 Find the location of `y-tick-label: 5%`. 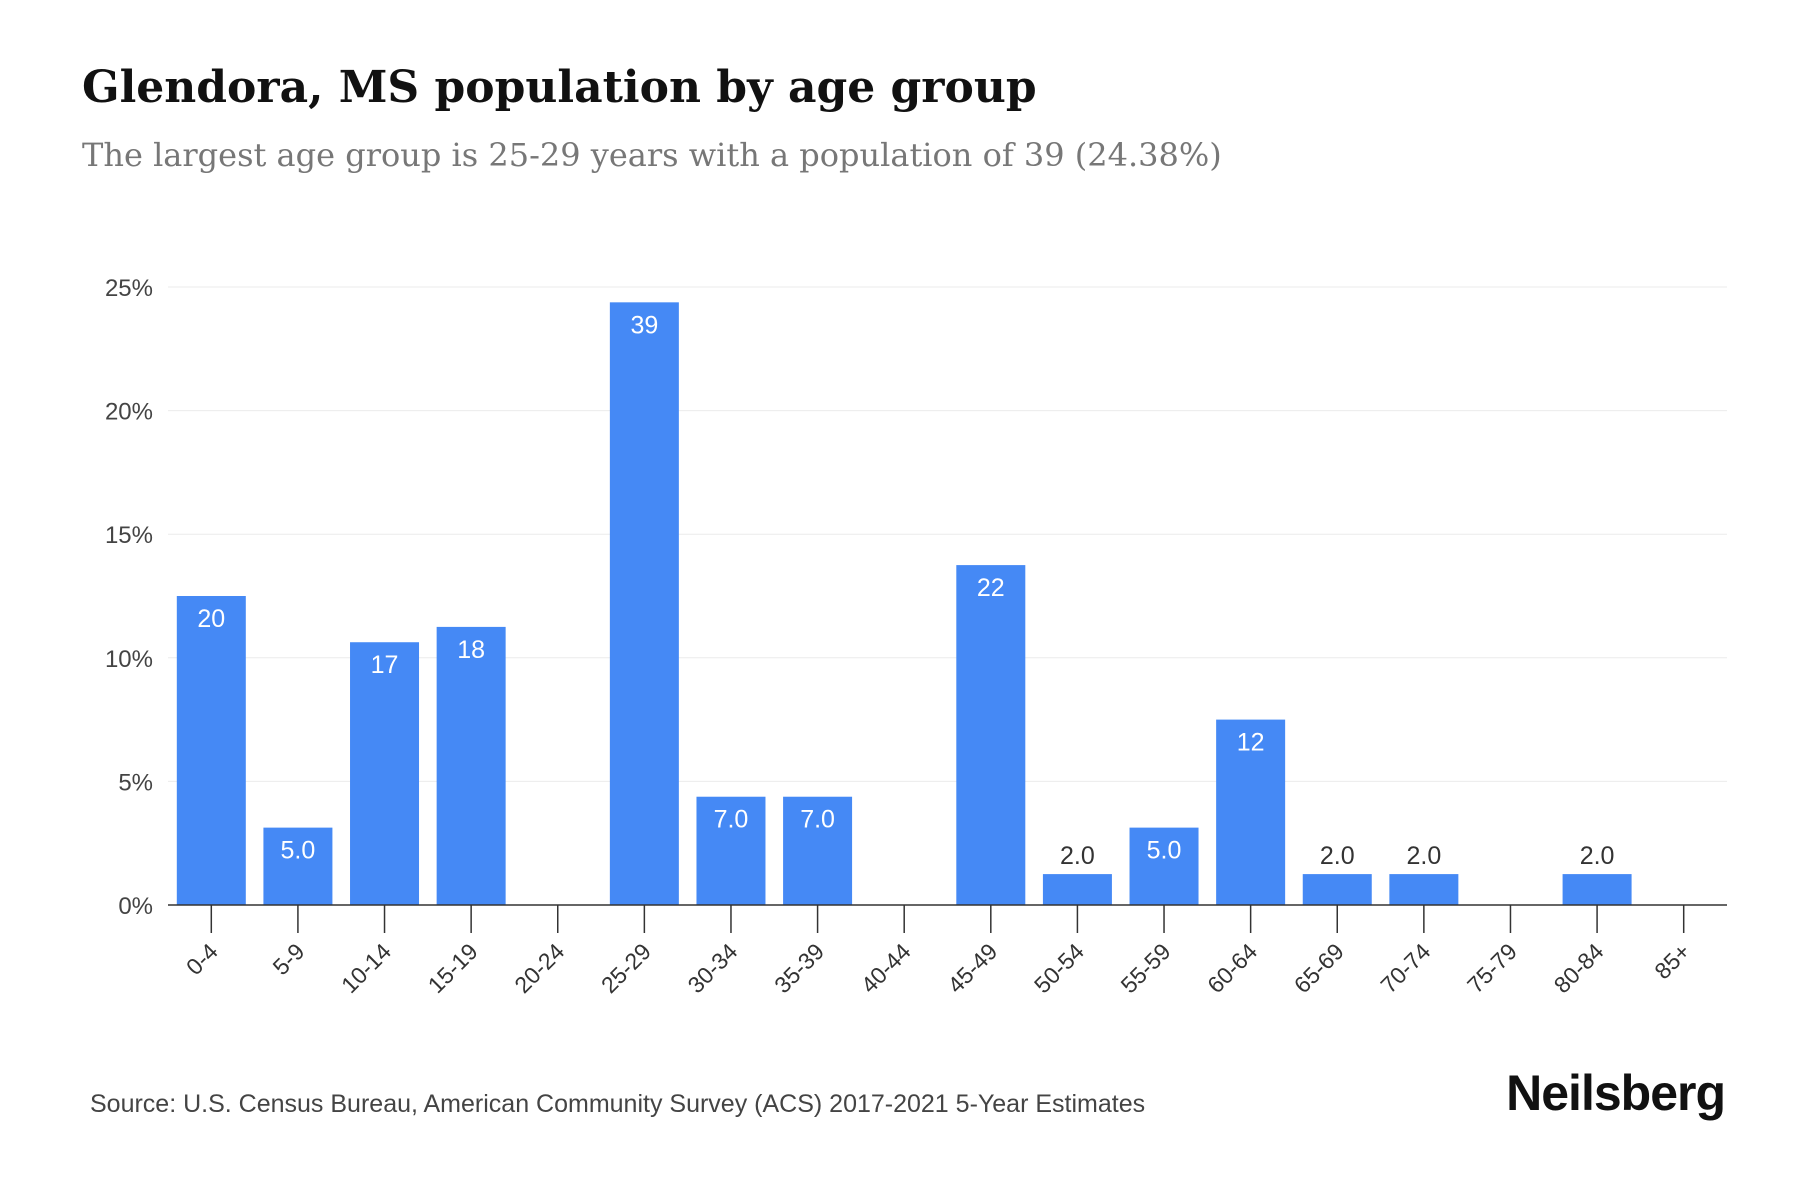

y-tick-label: 5% is located at coordinates (135, 782).